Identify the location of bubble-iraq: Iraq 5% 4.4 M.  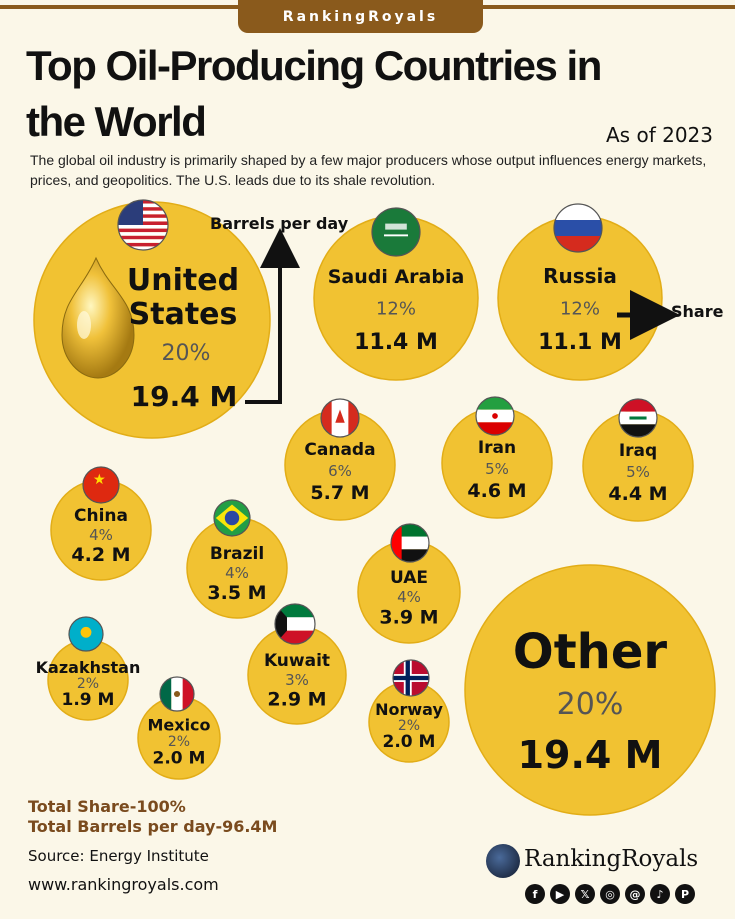
(638, 460).